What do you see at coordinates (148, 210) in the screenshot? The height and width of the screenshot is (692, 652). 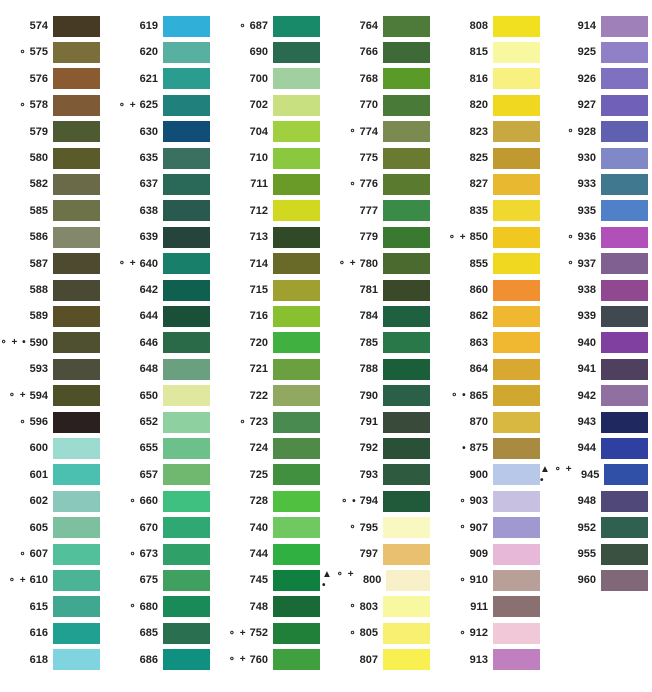 I see `color-code: 638` at bounding box center [148, 210].